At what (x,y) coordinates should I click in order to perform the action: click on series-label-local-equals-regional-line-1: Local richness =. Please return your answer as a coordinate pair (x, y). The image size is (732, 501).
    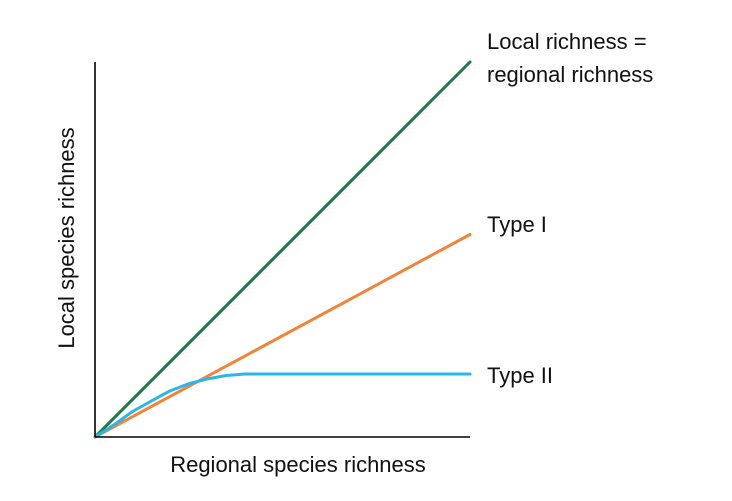
    Looking at the image, I should click on (567, 41).